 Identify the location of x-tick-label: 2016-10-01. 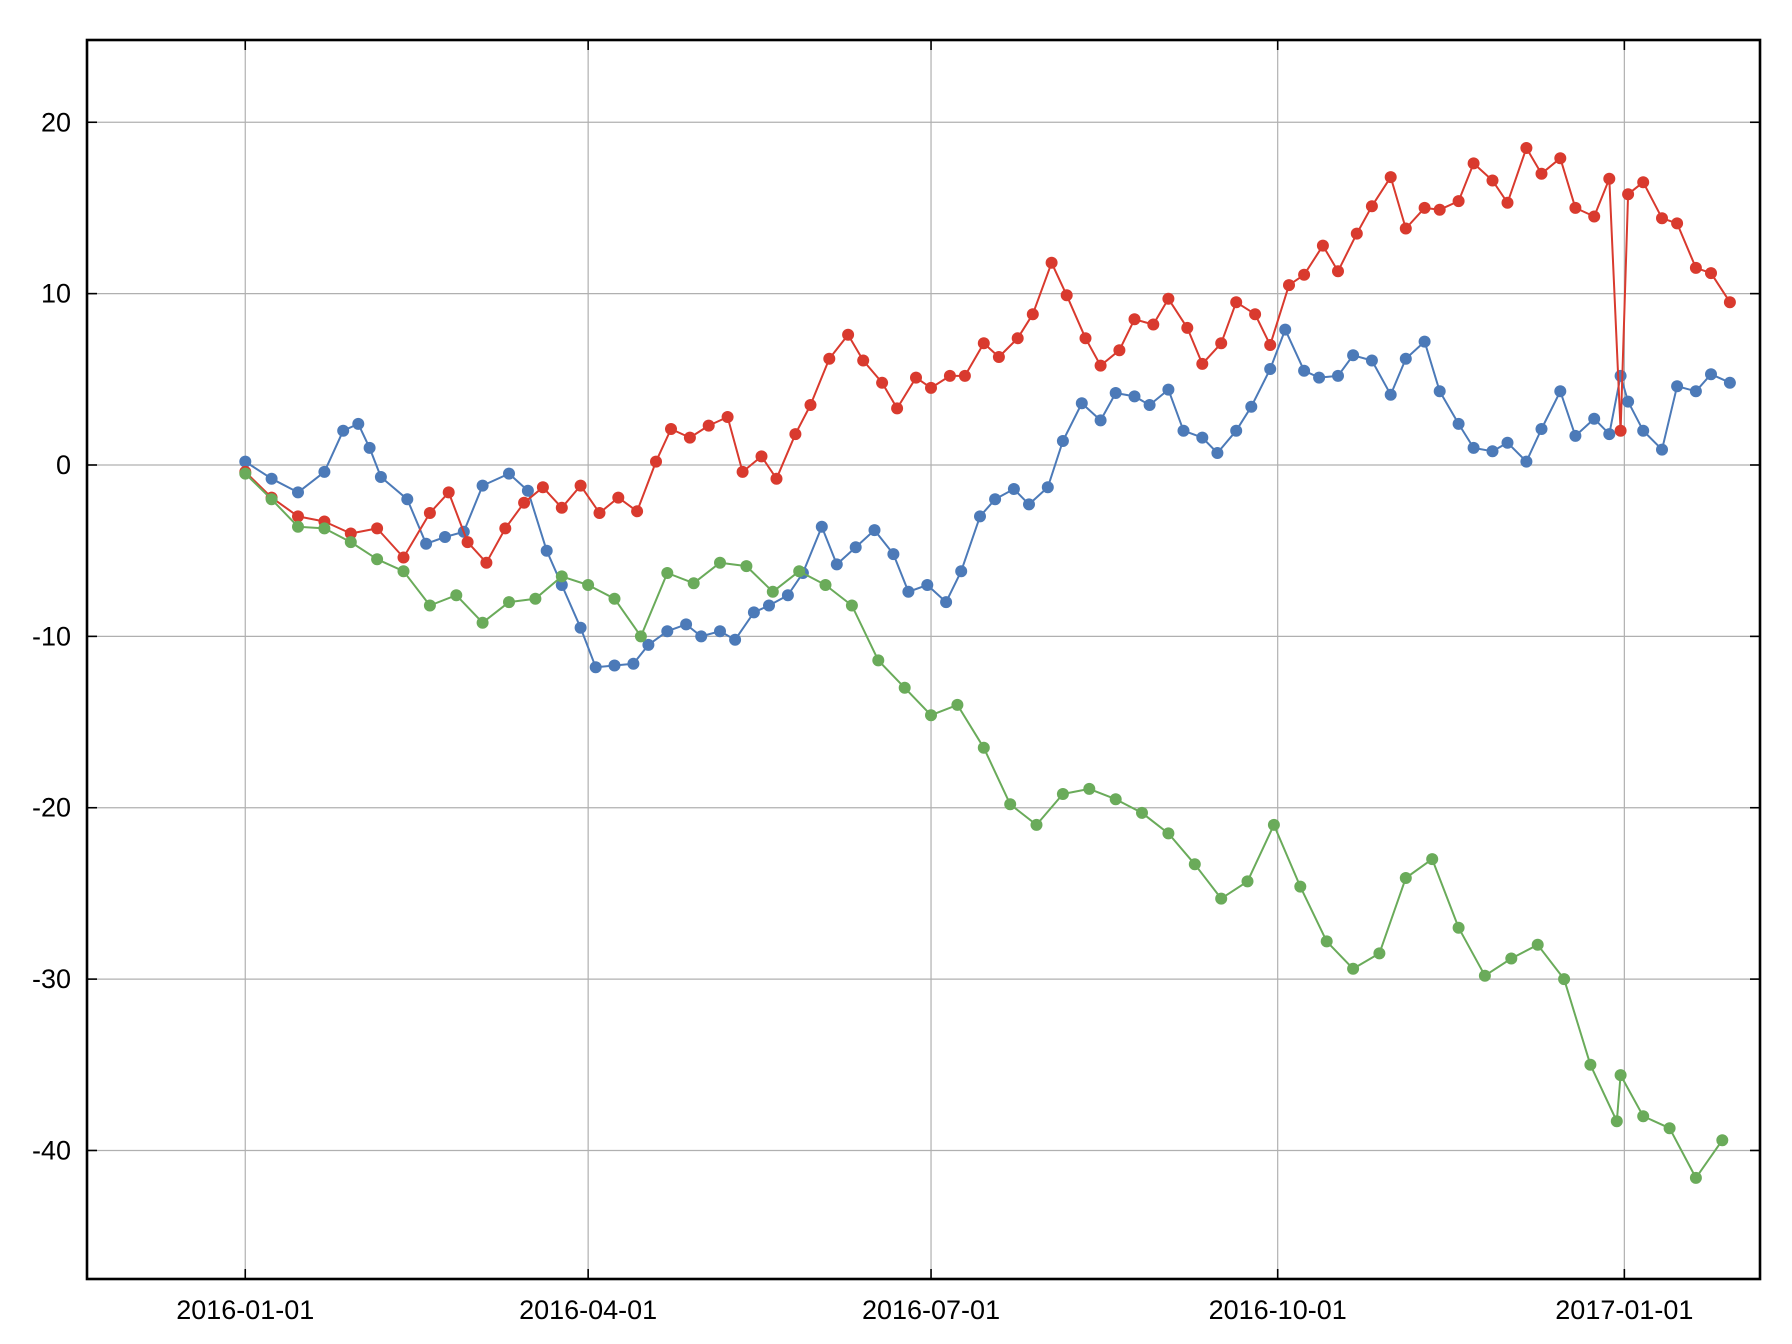
(1278, 1310).